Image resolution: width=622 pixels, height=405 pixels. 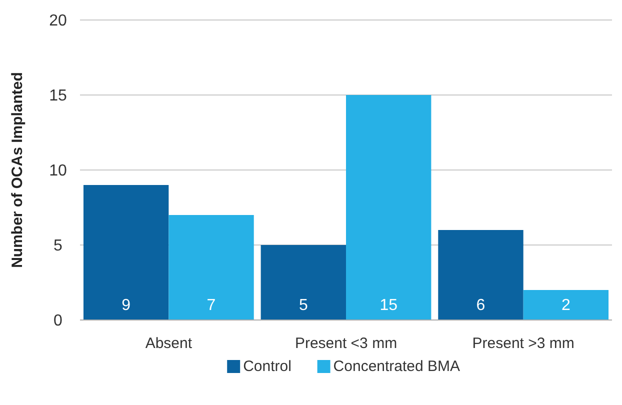 What do you see at coordinates (58, 96) in the screenshot?
I see `y-tick-label: 15` at bounding box center [58, 96].